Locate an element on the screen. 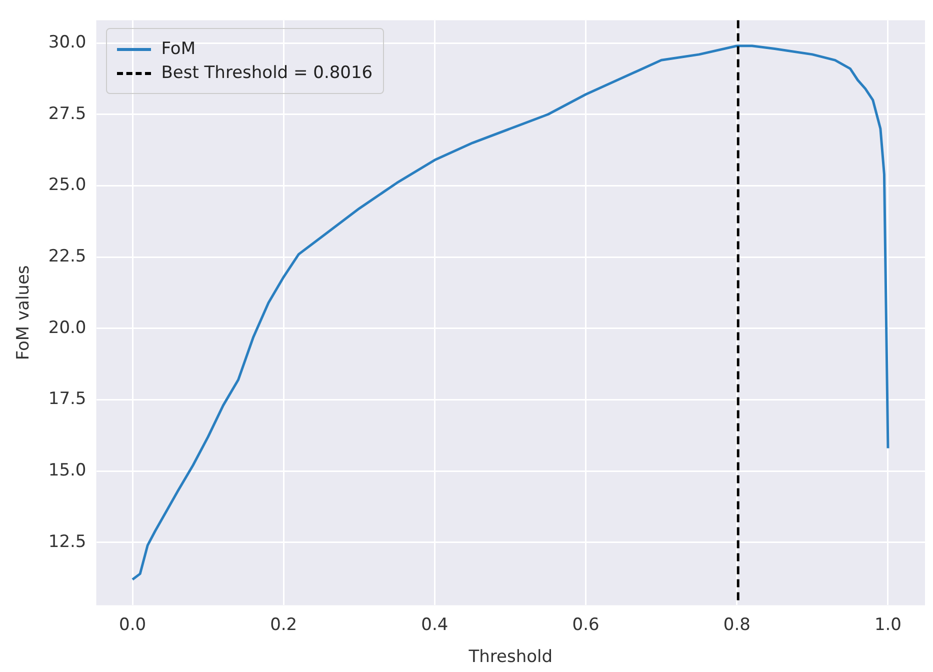 This screenshot has height=672, width=933. x-axis-title: Threshold is located at coordinates (510, 657).